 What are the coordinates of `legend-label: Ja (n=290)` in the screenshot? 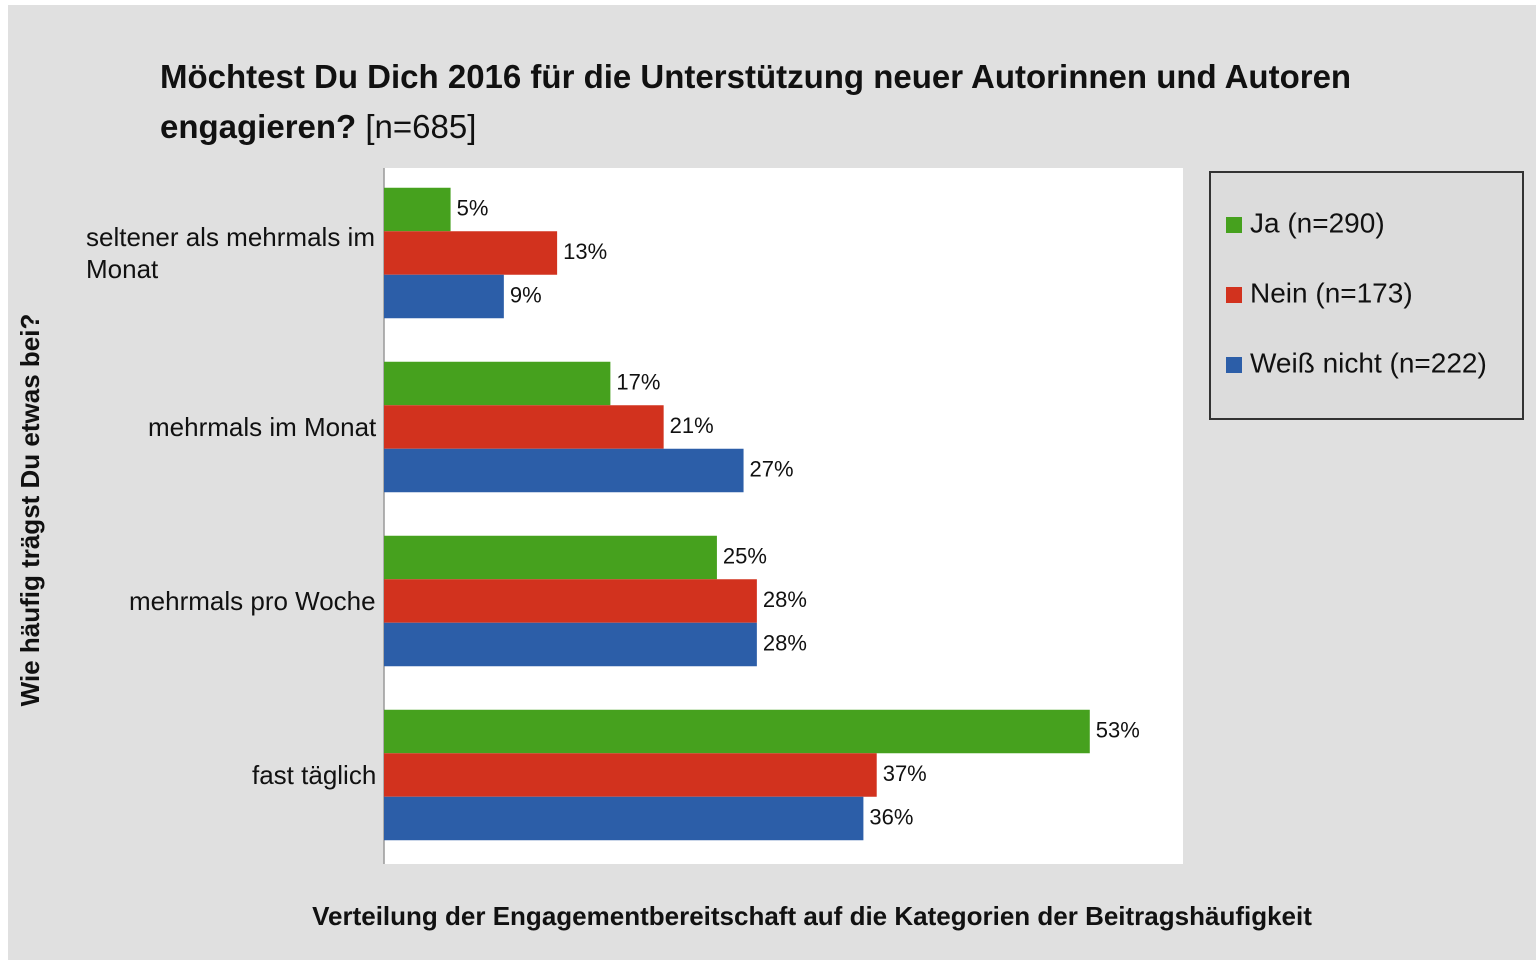 It's located at (1317, 222).